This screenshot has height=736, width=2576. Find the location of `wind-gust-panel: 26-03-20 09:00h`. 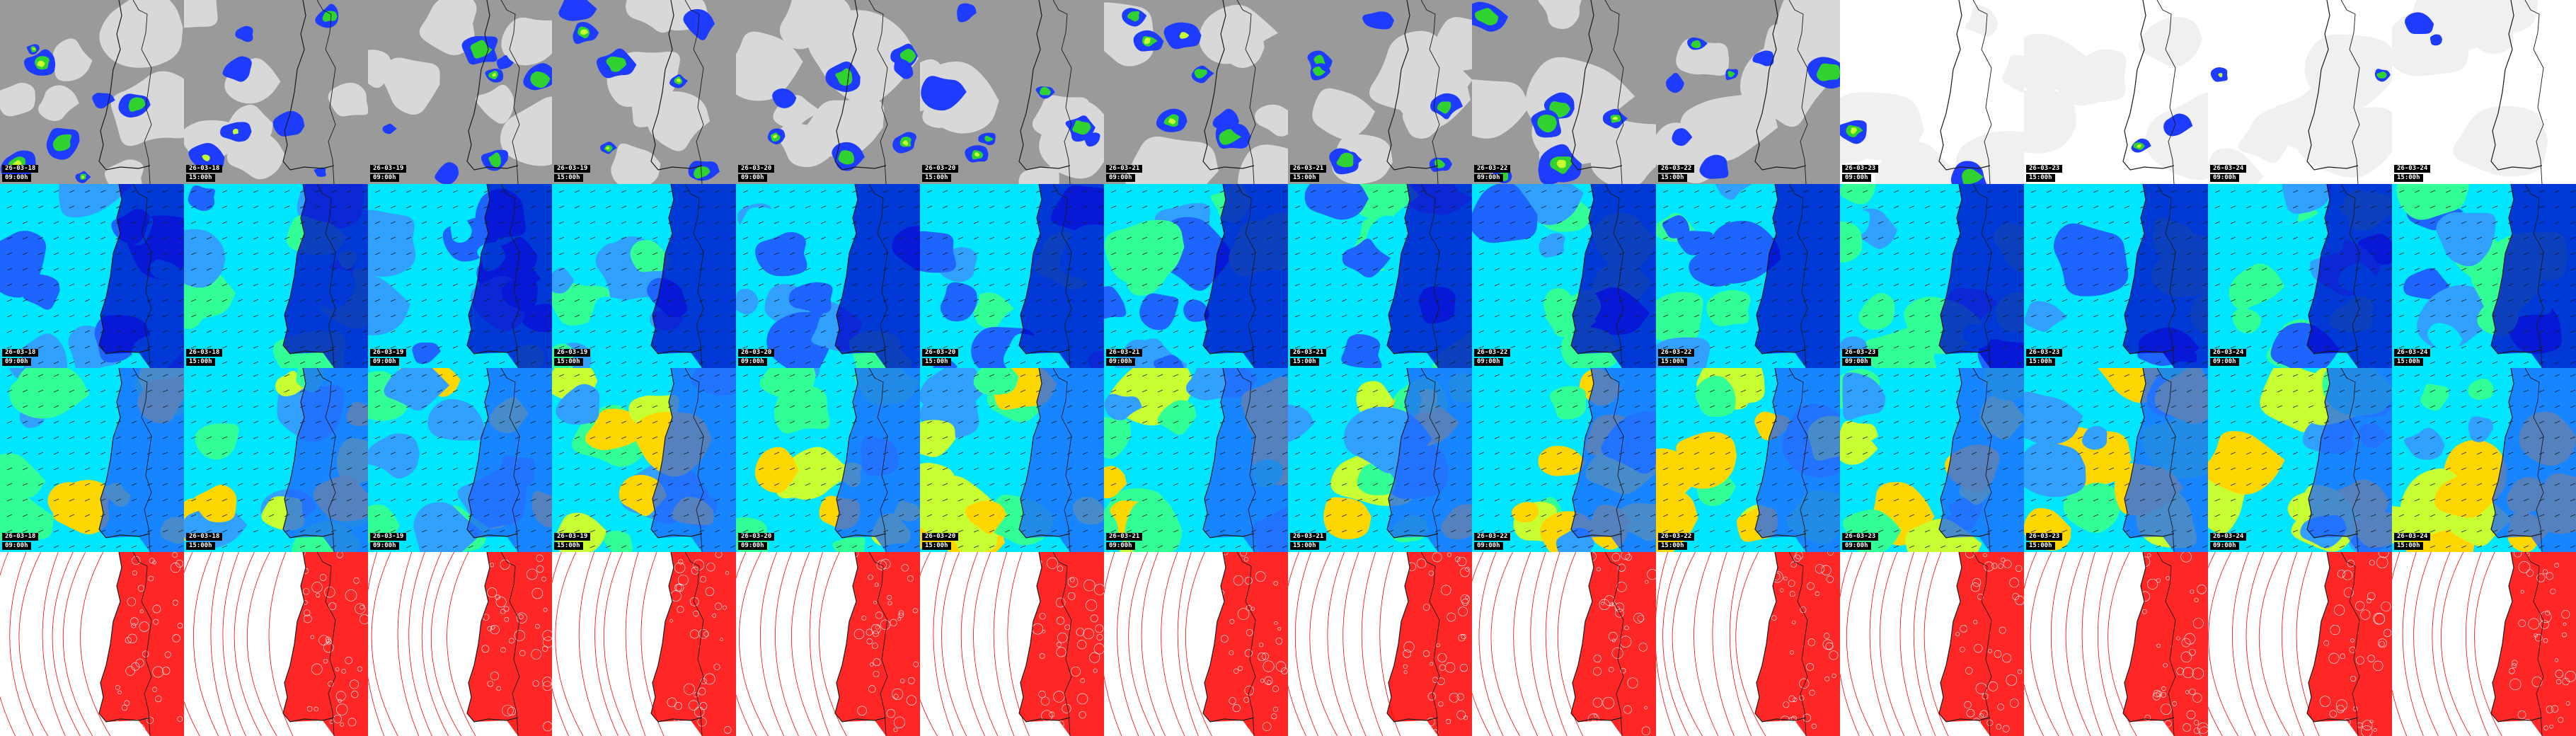

wind-gust-panel: 26-03-20 09:00h is located at coordinates (828, 276).